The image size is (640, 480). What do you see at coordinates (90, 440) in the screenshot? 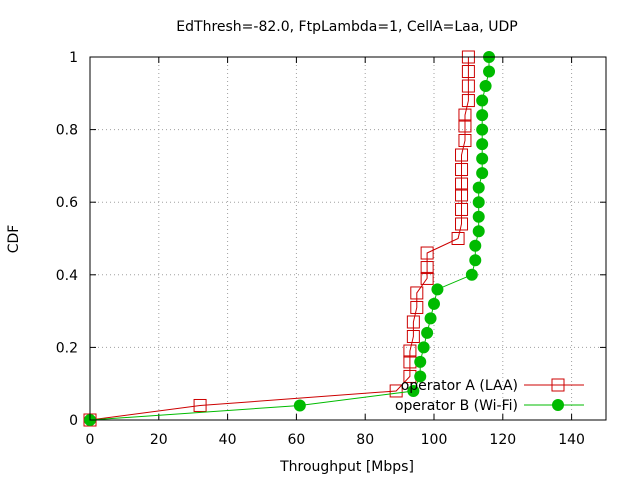
I see `x-tick-label: 0` at bounding box center [90, 440].